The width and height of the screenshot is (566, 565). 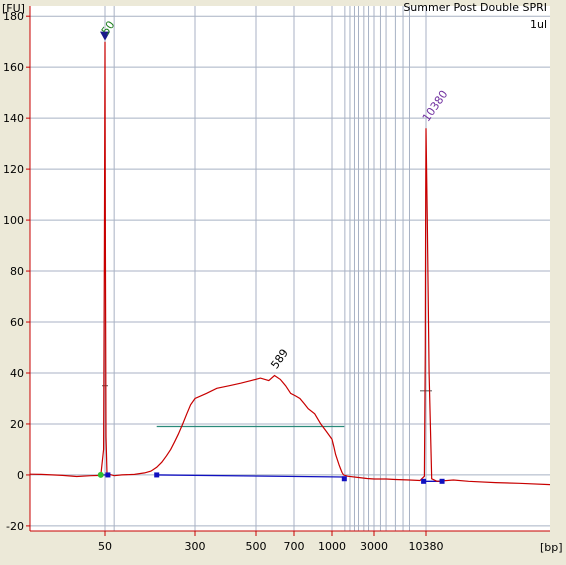 What do you see at coordinates (105, 546) in the screenshot?
I see `x-tick-label: 50` at bounding box center [105, 546].